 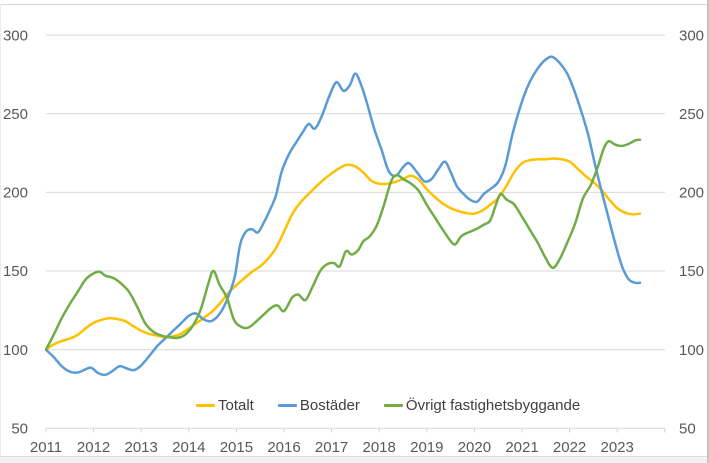 I want to click on chart-frame-right-border, so click(x=708, y=231).